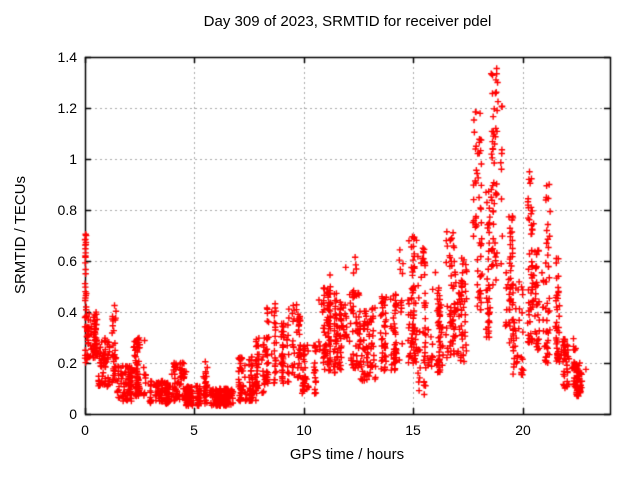 This screenshot has height=480, width=640. I want to click on y-tick-label: 0.8, so click(67, 210).